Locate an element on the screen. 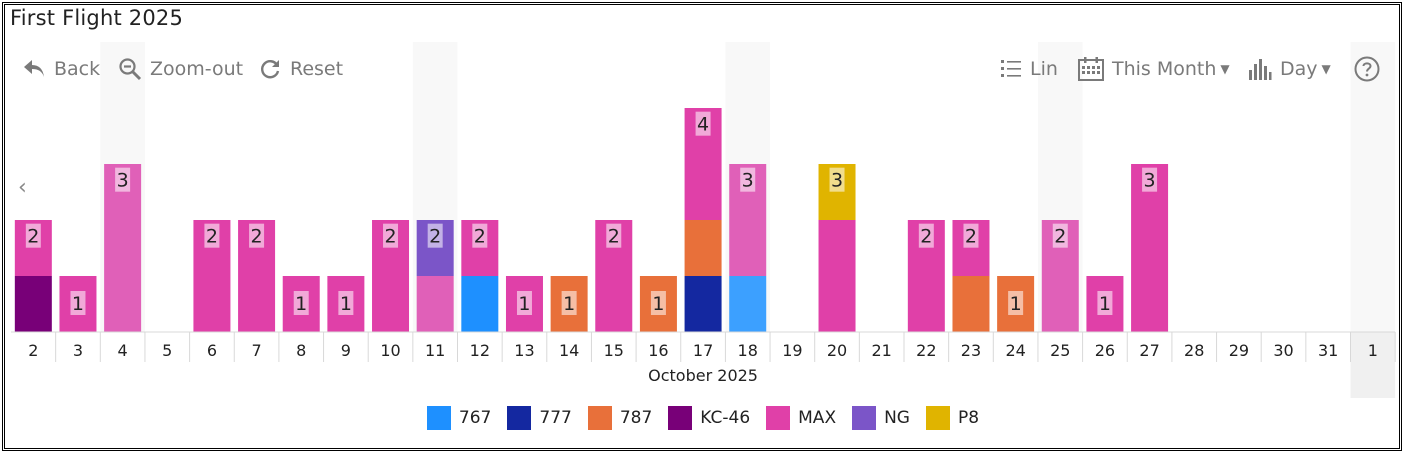 This screenshot has width=1406, height=455. legend-item: 787 is located at coordinates (620, 418).